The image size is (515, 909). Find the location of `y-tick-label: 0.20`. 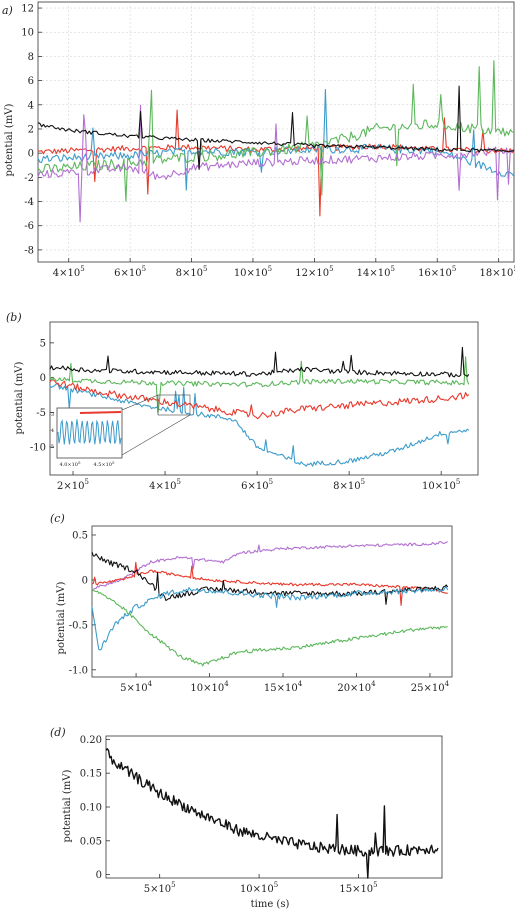

y-tick-label: 0.20 is located at coordinates (91, 740).